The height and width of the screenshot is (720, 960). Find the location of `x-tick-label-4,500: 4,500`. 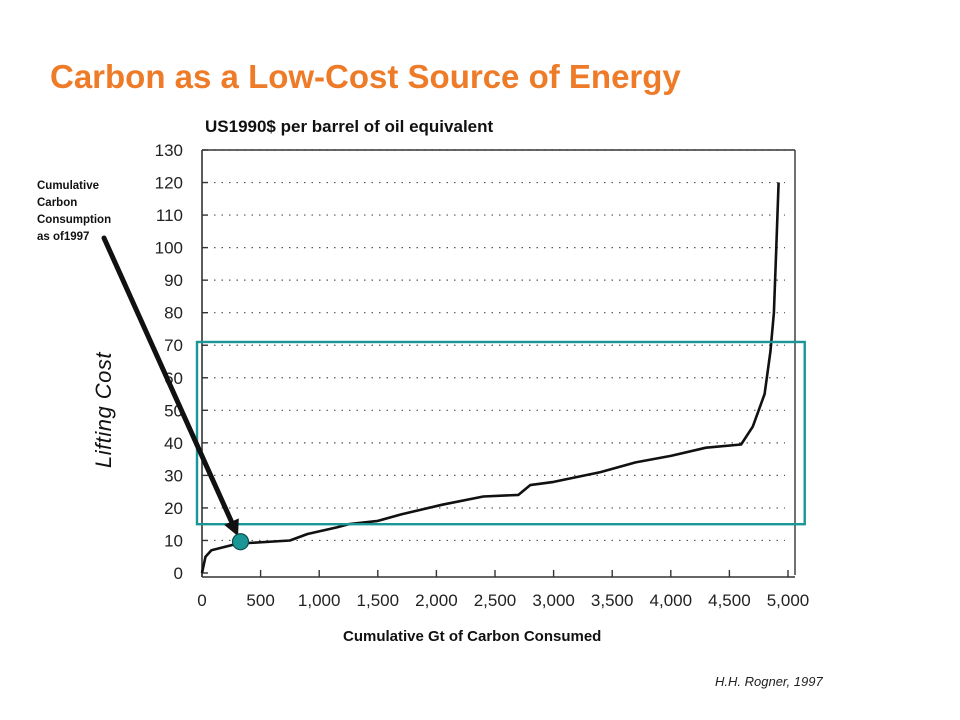

x-tick-label-4,500: 4,500 is located at coordinates (729, 600).